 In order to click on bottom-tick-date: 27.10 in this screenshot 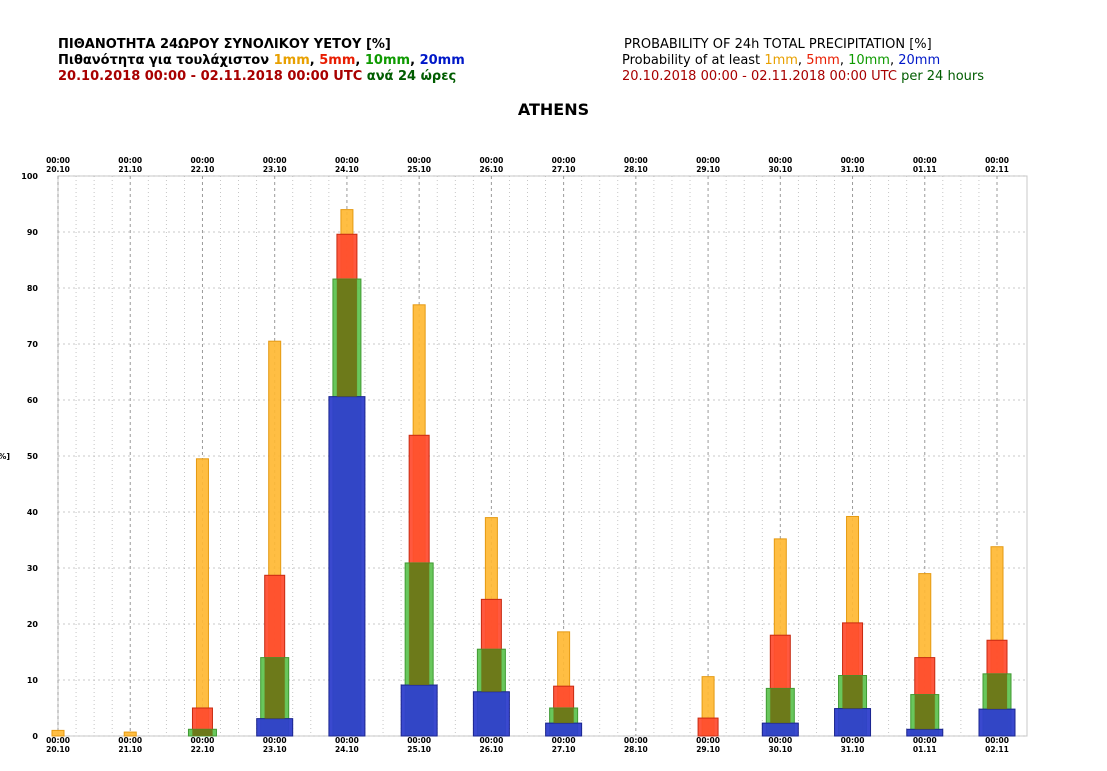, I will do `click(564, 749)`.